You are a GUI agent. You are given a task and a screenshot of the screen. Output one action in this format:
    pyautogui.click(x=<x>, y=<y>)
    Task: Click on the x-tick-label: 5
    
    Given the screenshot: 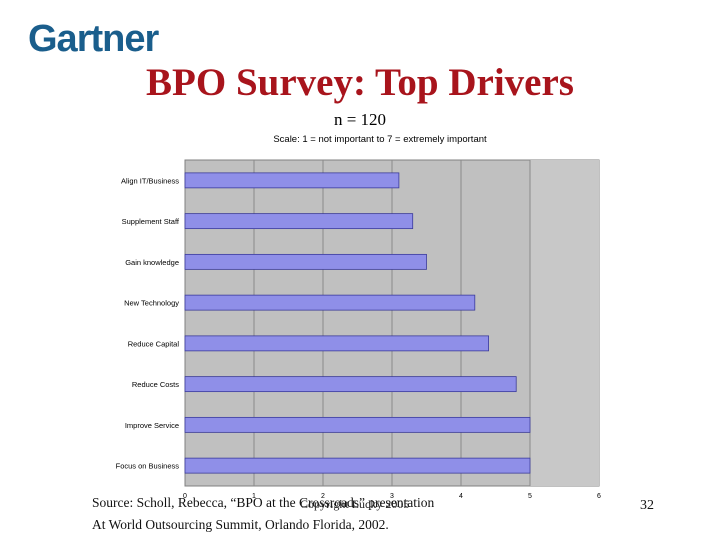 What is the action you would take?
    pyautogui.click(x=530, y=496)
    